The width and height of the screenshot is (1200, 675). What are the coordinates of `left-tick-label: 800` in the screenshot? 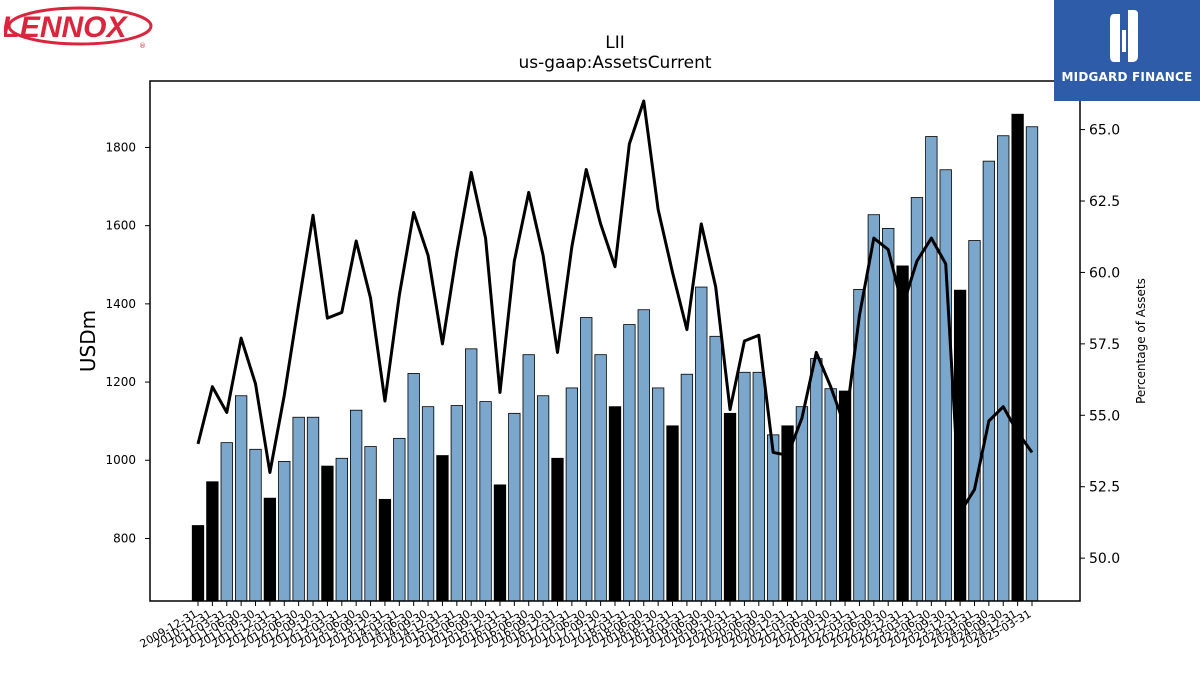 It's located at (124, 538).